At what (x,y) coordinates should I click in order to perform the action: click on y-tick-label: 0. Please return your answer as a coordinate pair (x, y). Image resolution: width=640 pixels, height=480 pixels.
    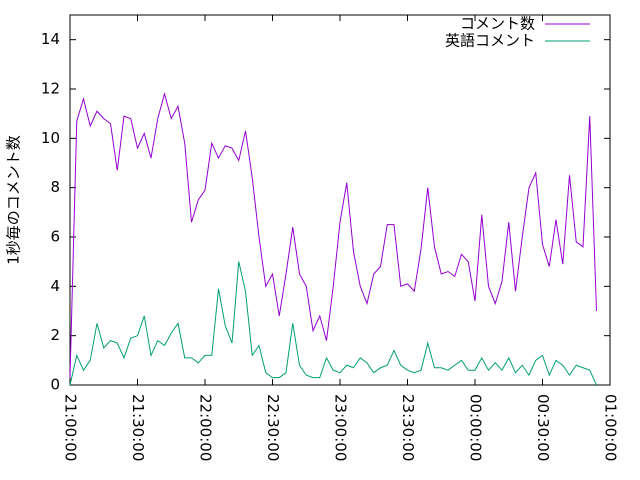
    Looking at the image, I should click on (55, 385).